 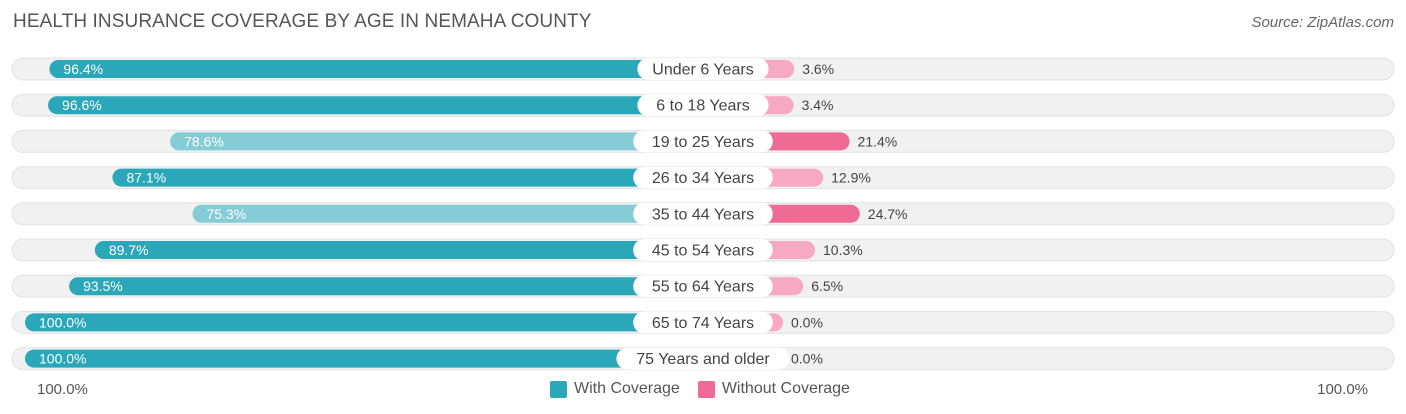 What do you see at coordinates (851, 178) in the screenshot?
I see `value-label-without: 12.9%` at bounding box center [851, 178].